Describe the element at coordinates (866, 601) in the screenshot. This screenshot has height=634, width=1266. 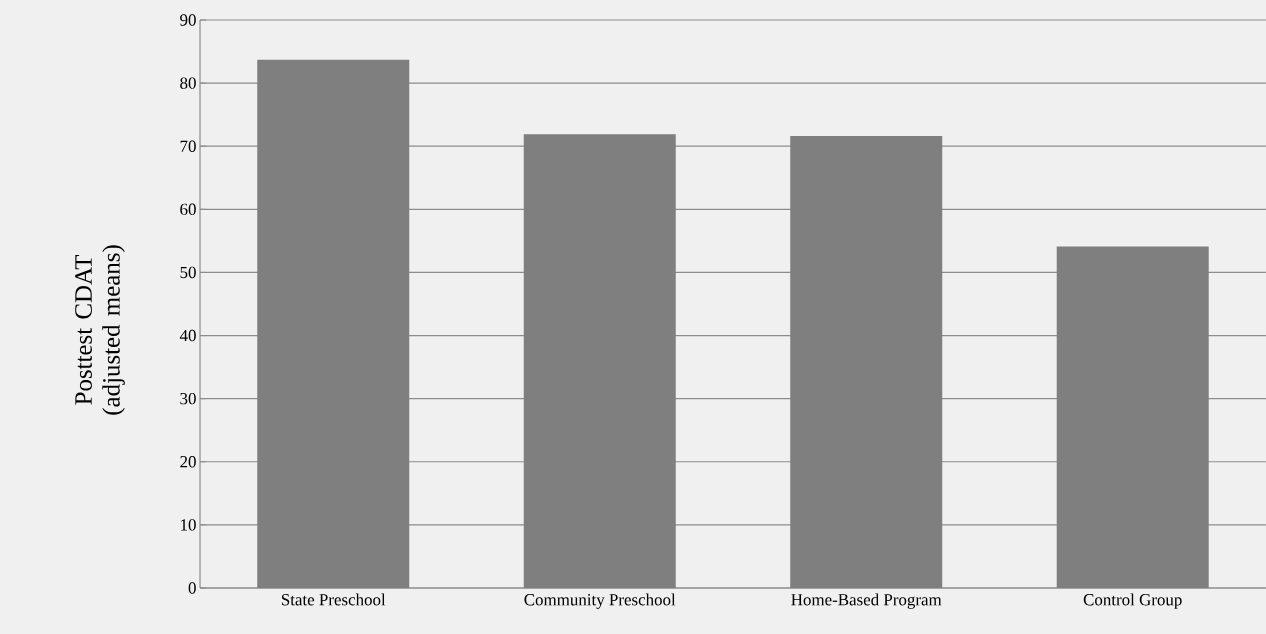
I see `x-tick-label: Home-Based Program` at that location.